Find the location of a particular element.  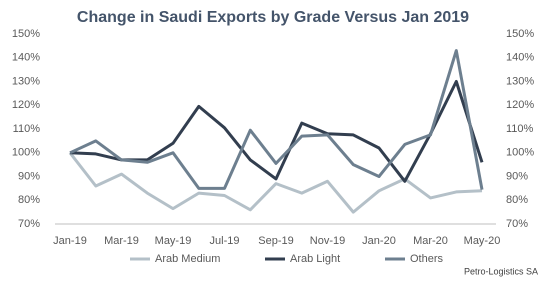

x-tick-label: May-19 is located at coordinates (173, 241).